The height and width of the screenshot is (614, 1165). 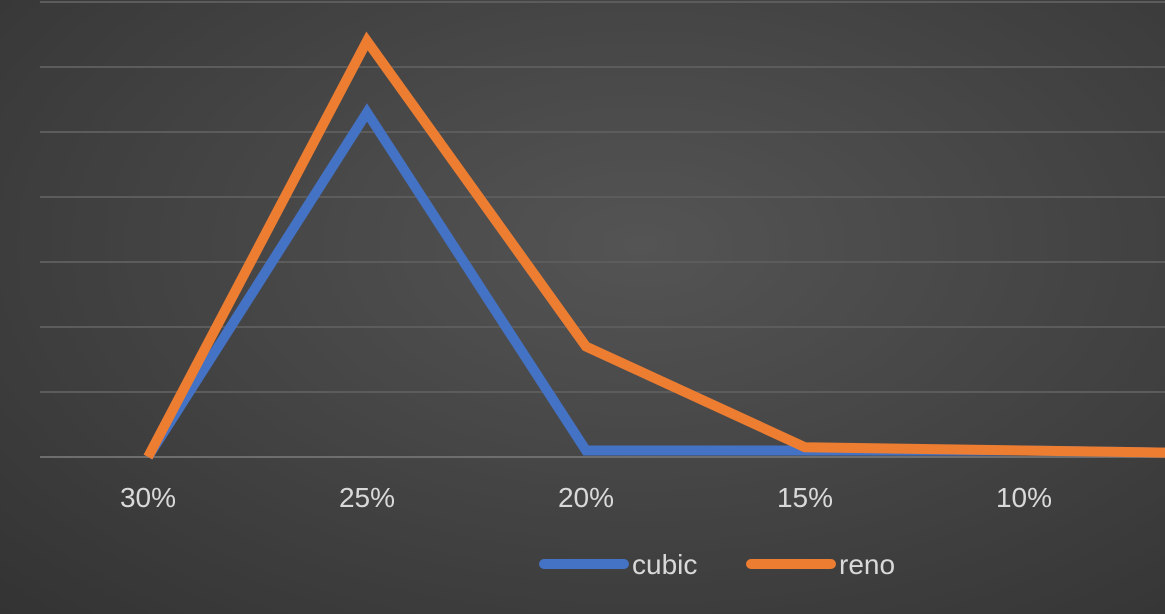 What do you see at coordinates (367, 497) in the screenshot?
I see `x-tick-label: 25%` at bounding box center [367, 497].